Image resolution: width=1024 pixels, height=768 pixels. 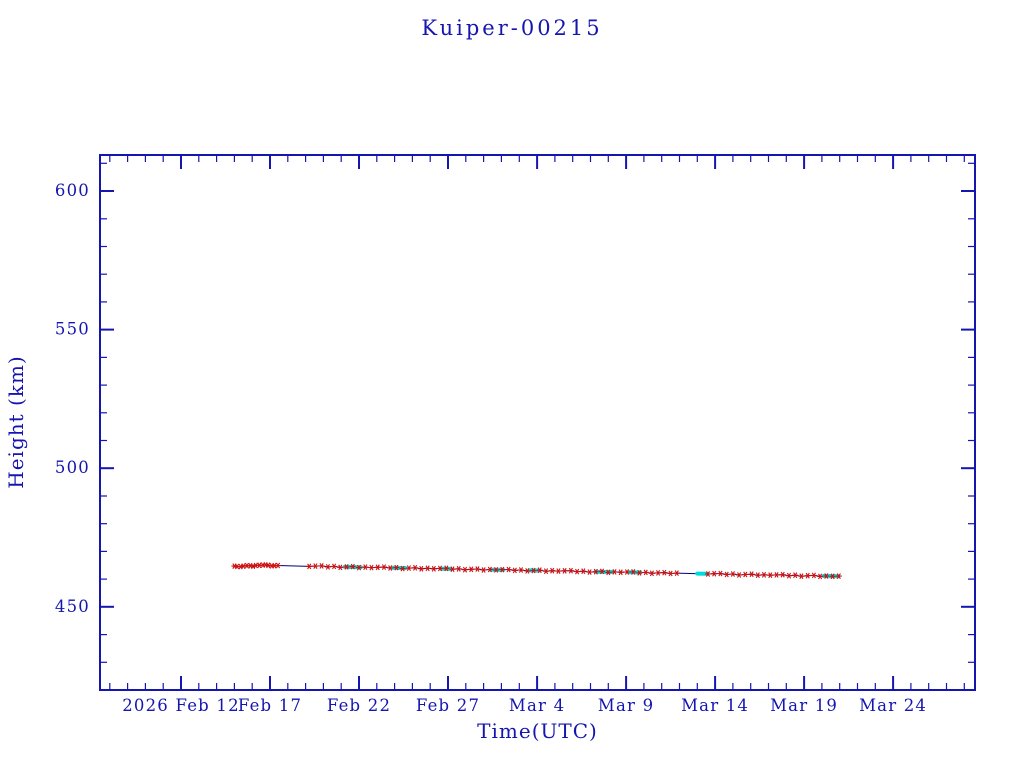 What do you see at coordinates (72, 467) in the screenshot?
I see `y-tick-label: 500` at bounding box center [72, 467].